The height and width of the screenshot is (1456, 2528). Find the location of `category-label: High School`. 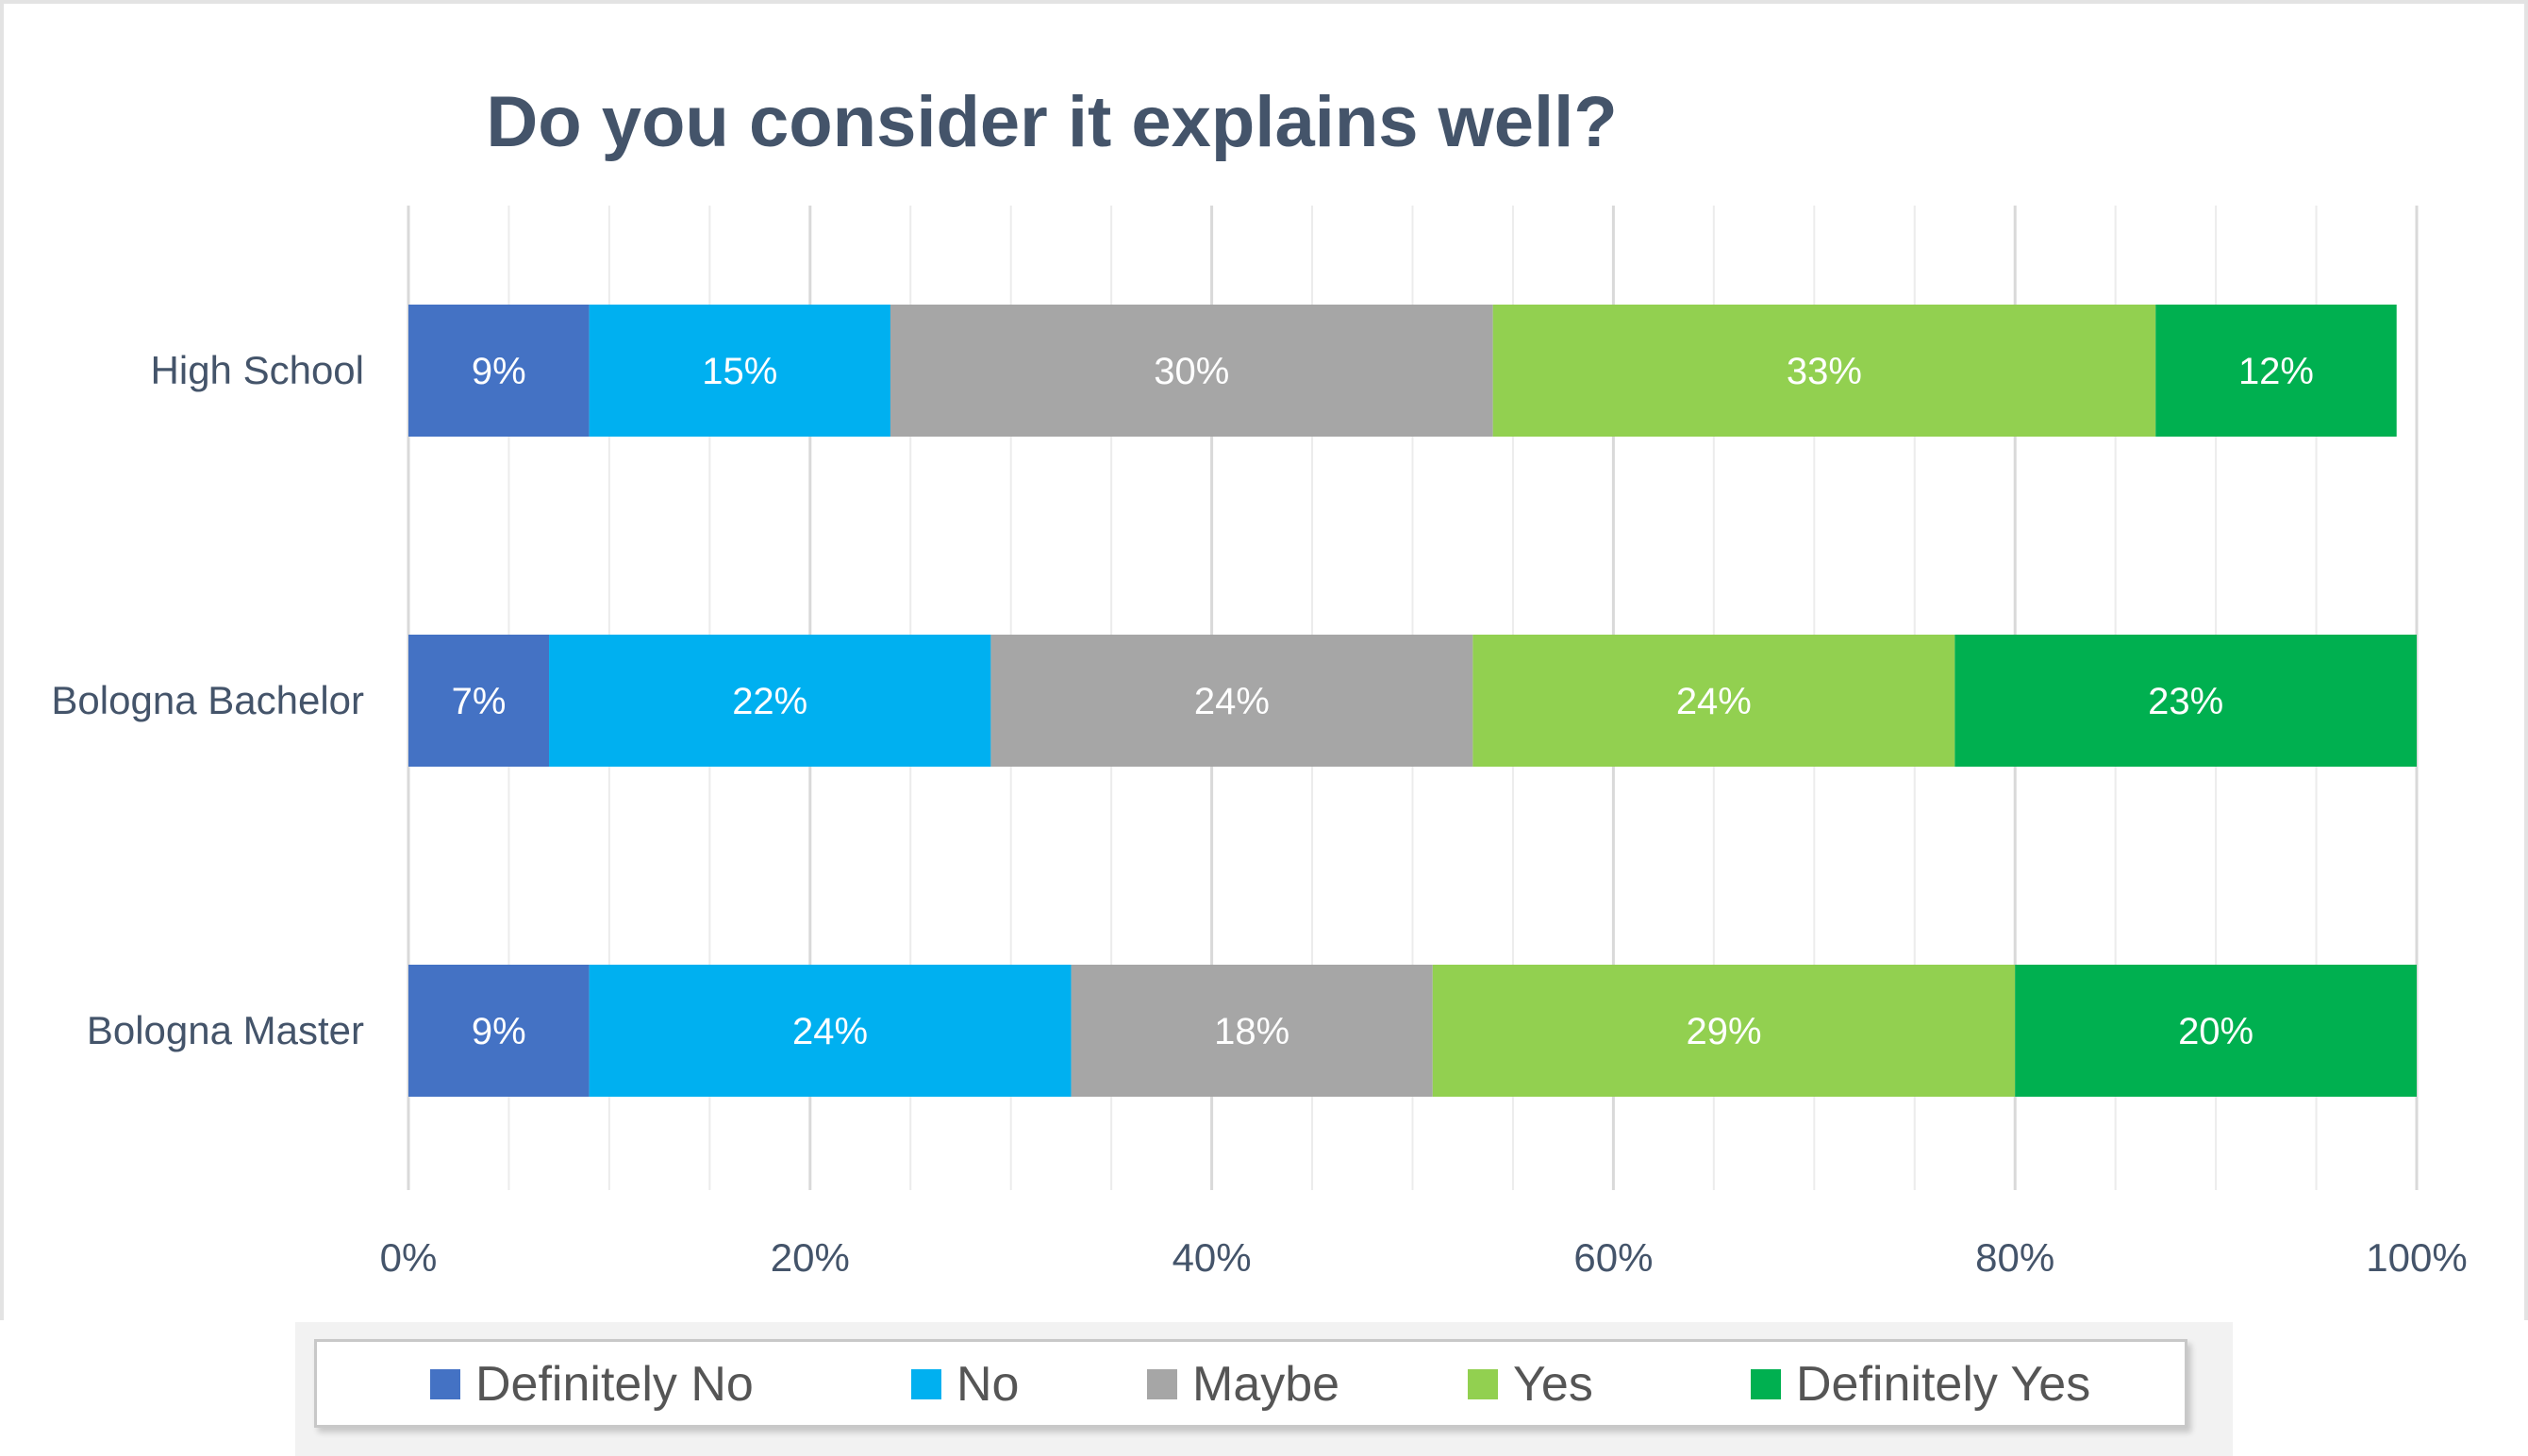

category-label: High School is located at coordinates (257, 370).